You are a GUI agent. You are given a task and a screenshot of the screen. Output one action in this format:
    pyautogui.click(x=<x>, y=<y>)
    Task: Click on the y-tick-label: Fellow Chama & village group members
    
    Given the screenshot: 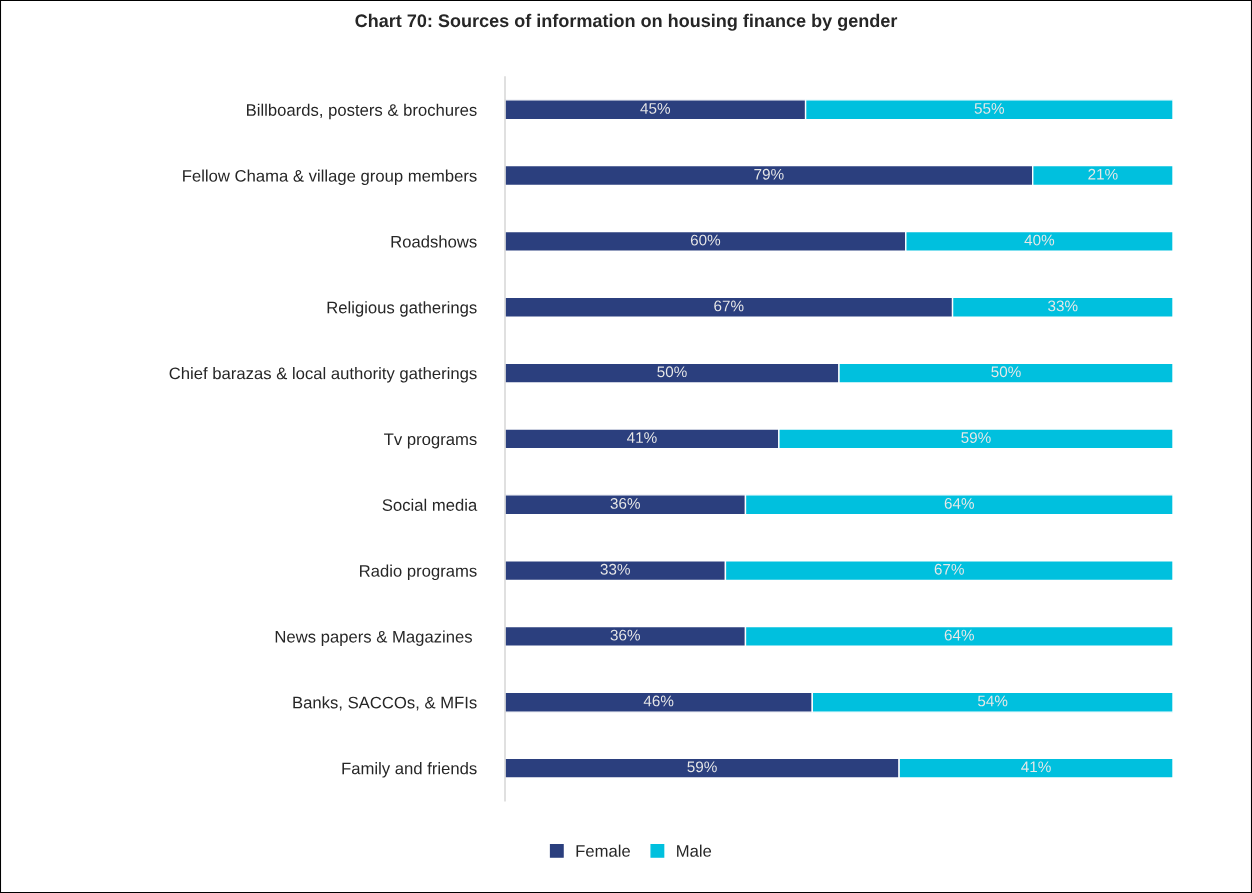 What is the action you would take?
    pyautogui.click(x=330, y=177)
    